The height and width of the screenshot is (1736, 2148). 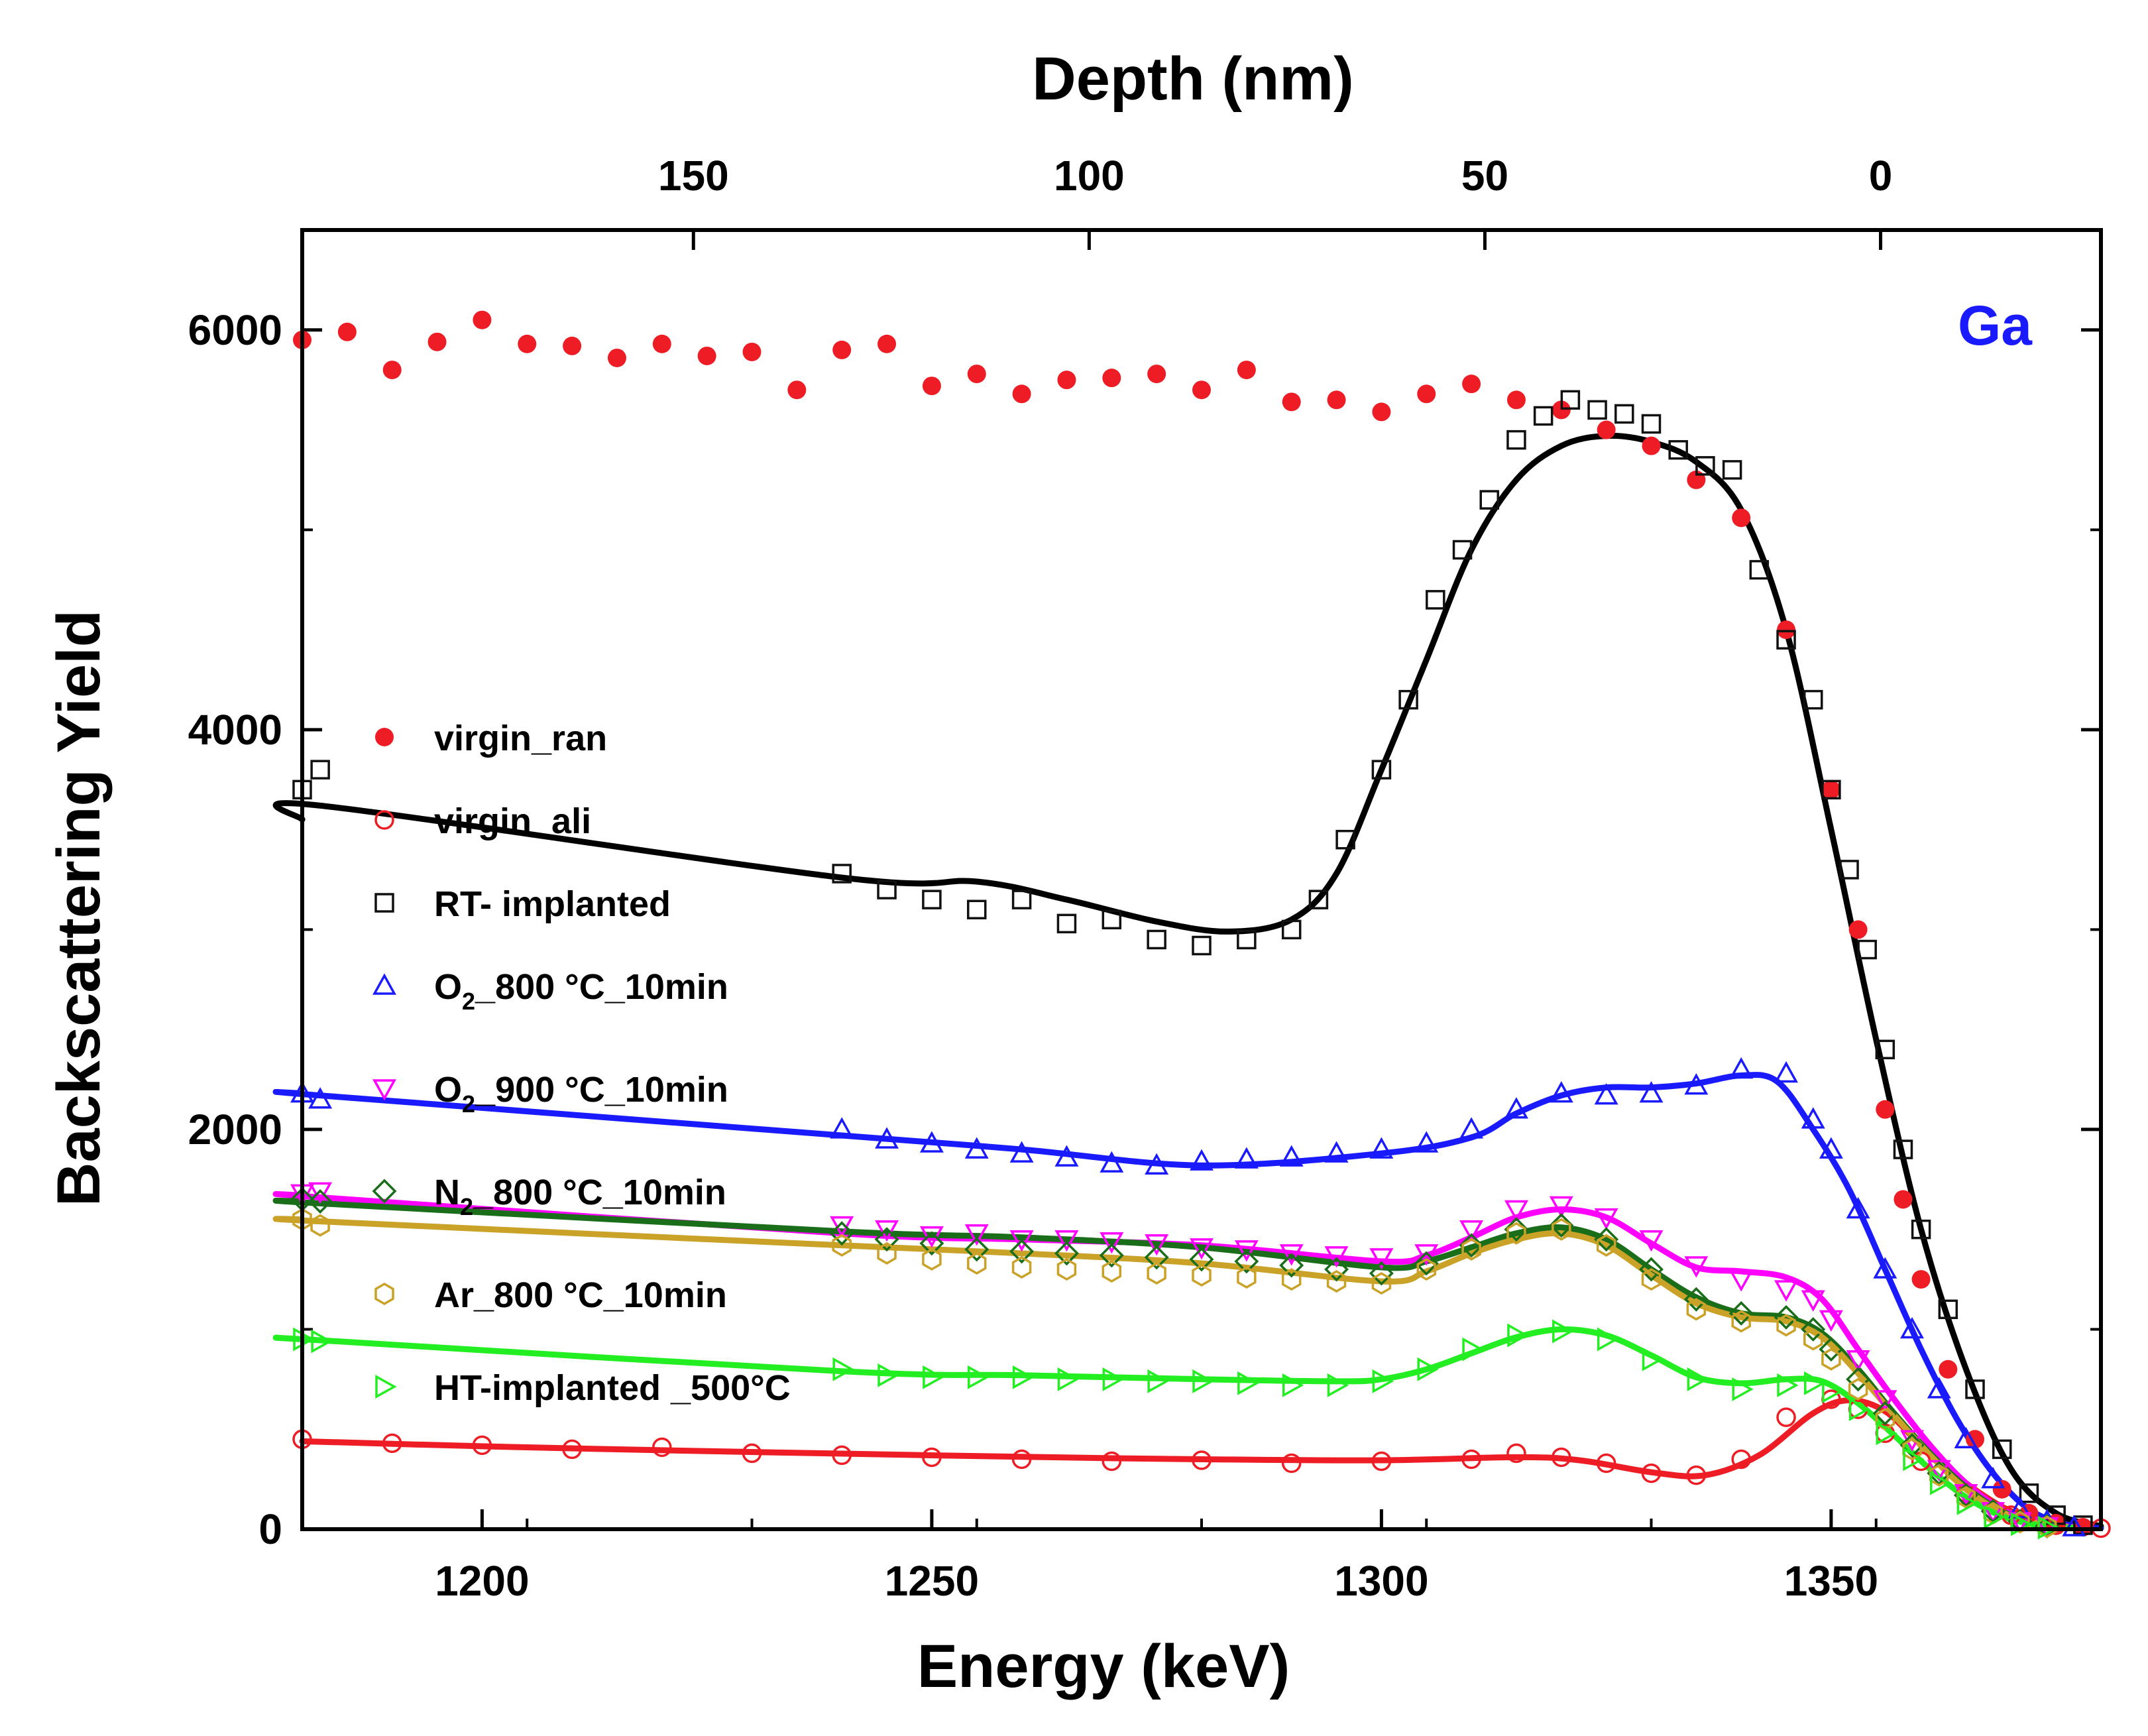 What do you see at coordinates (386, 1387) in the screenshot?
I see `legend-marker-ht_implanted` at bounding box center [386, 1387].